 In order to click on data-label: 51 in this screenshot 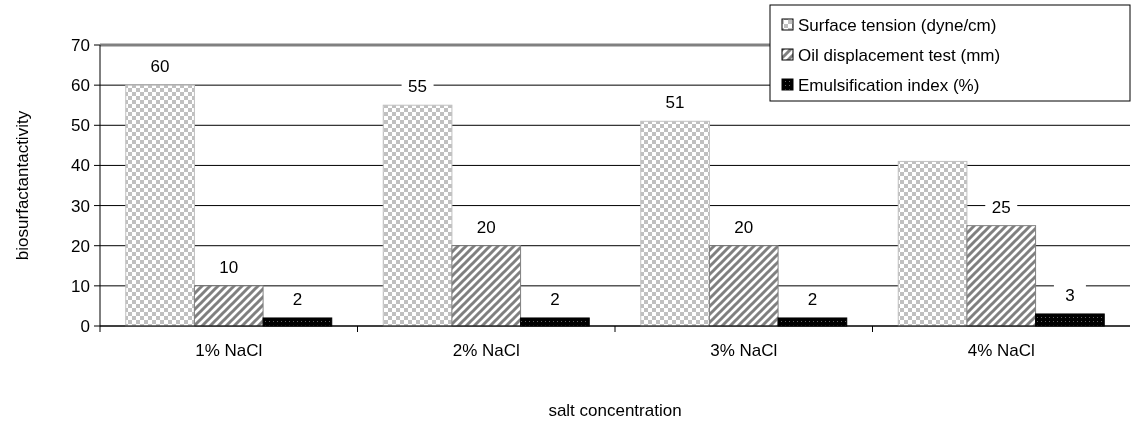, I will do `click(675, 103)`.